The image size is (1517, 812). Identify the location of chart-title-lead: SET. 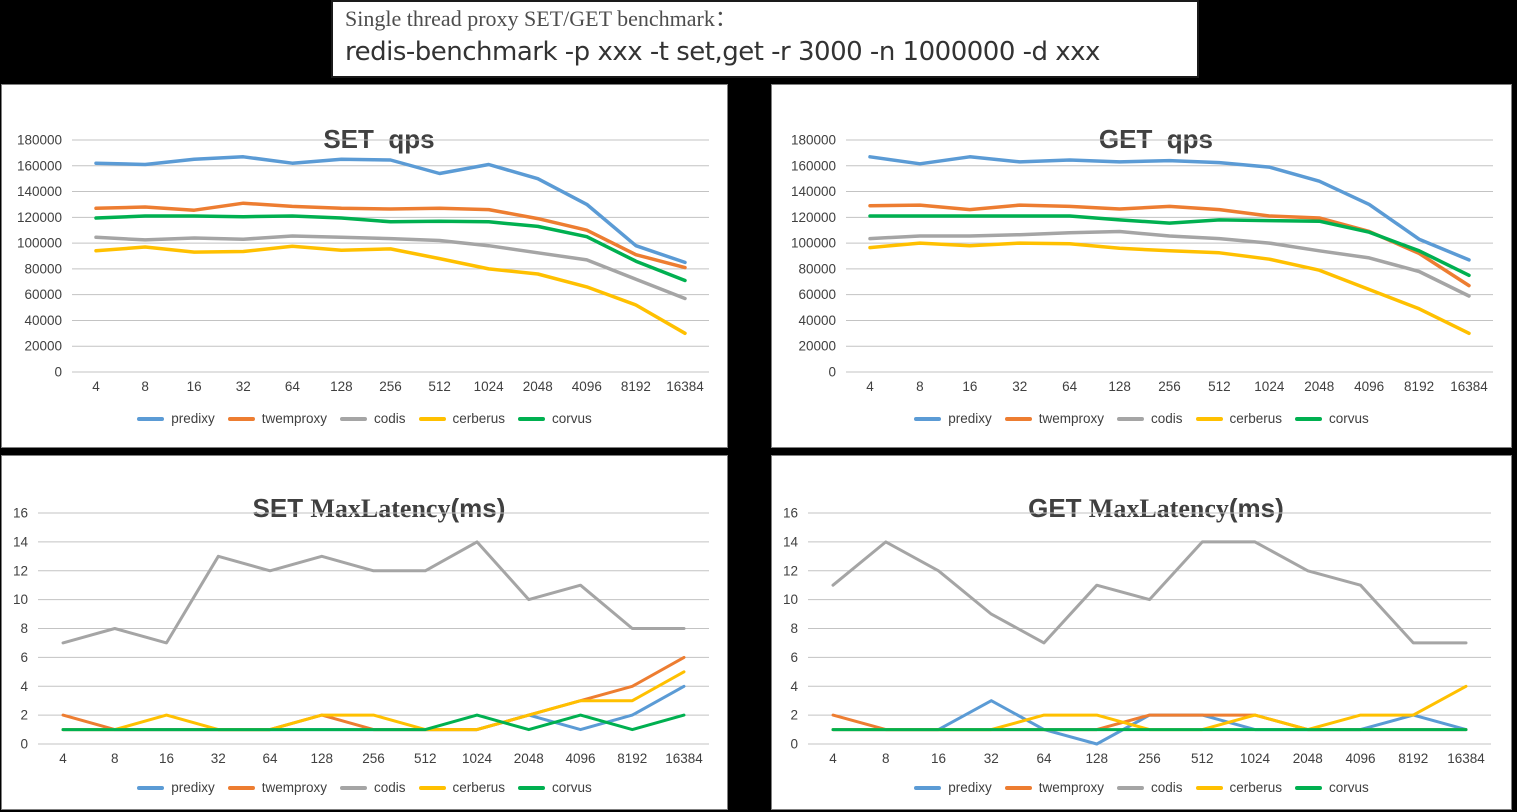
(278, 508).